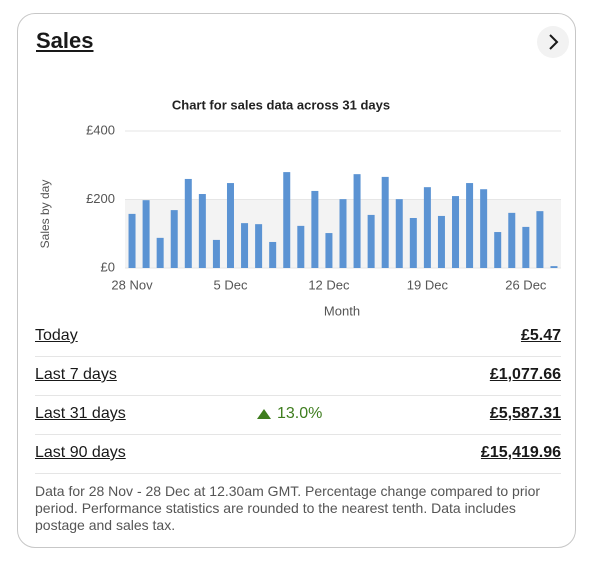  What do you see at coordinates (108, 266) in the screenshot?
I see `y-tick-label: £0` at bounding box center [108, 266].